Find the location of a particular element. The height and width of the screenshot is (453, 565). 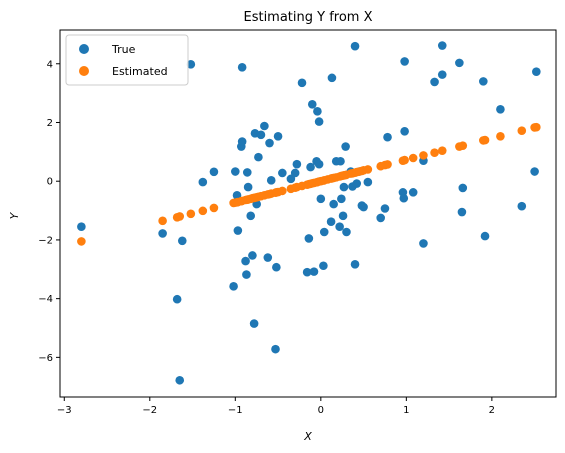

y-tick-label: 4 is located at coordinates (50, 64).